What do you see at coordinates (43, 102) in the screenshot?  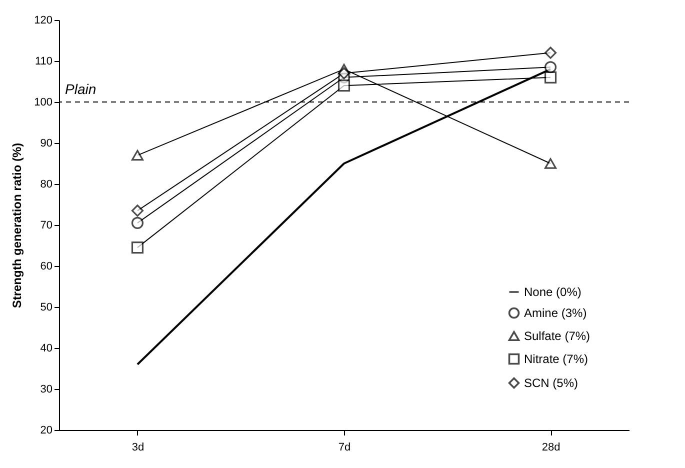 I see `y-tick-label: 100` at bounding box center [43, 102].